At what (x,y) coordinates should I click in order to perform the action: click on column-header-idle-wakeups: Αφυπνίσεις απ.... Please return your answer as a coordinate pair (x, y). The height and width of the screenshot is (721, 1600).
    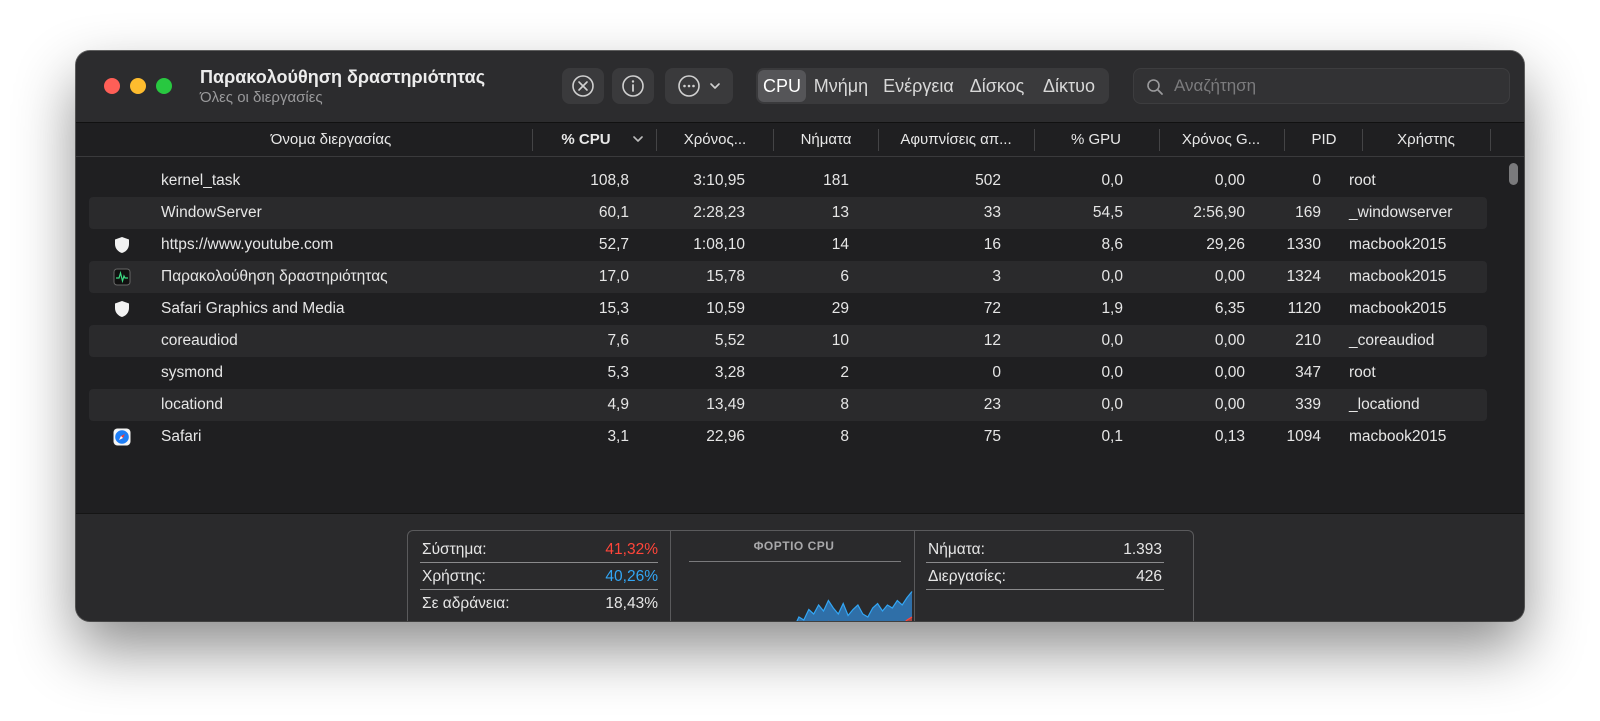
    Looking at the image, I should click on (956, 139).